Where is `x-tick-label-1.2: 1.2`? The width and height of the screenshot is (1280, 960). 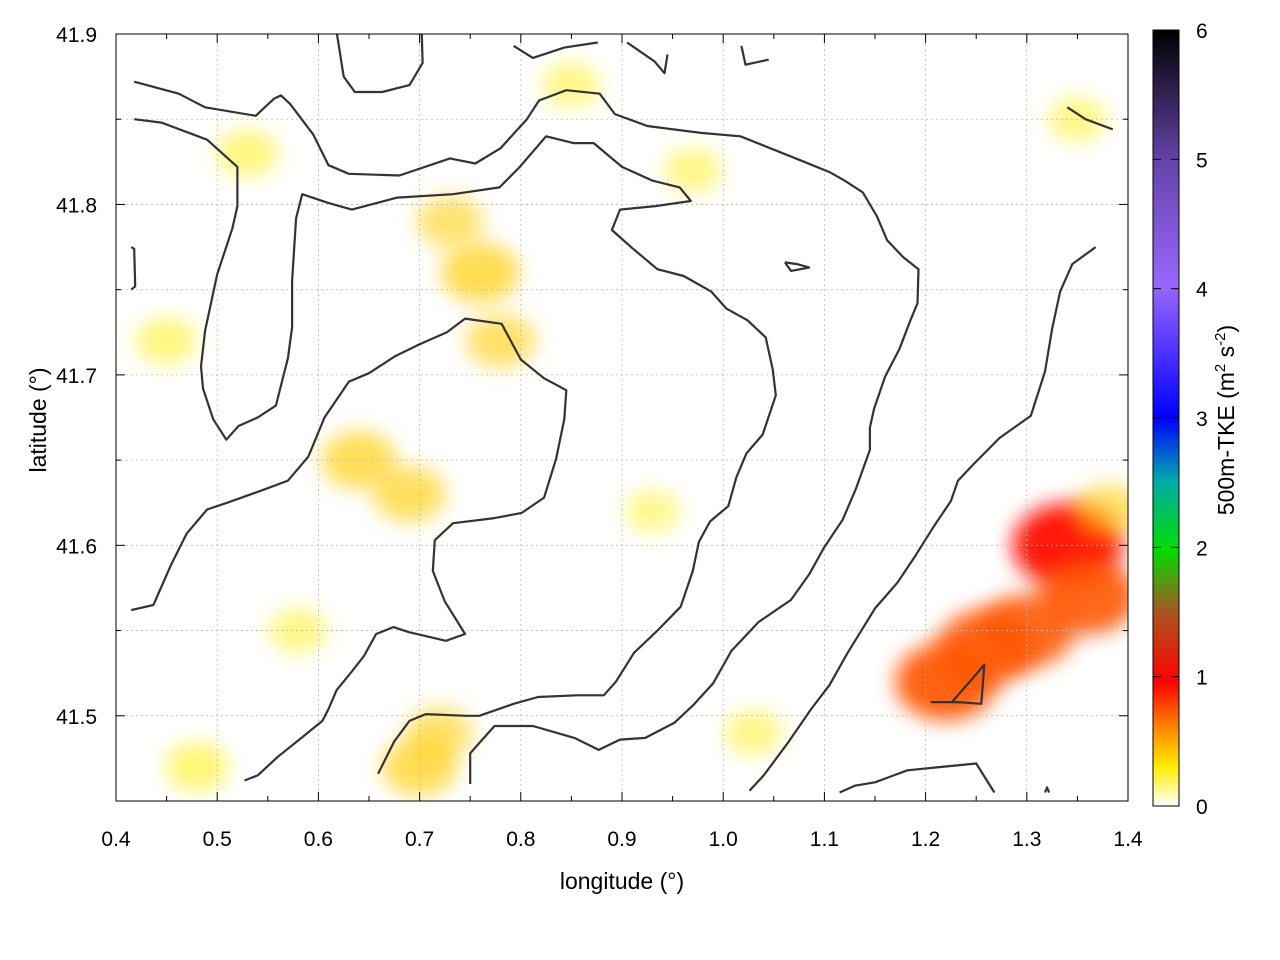 x-tick-label-1.2: 1.2 is located at coordinates (925, 839).